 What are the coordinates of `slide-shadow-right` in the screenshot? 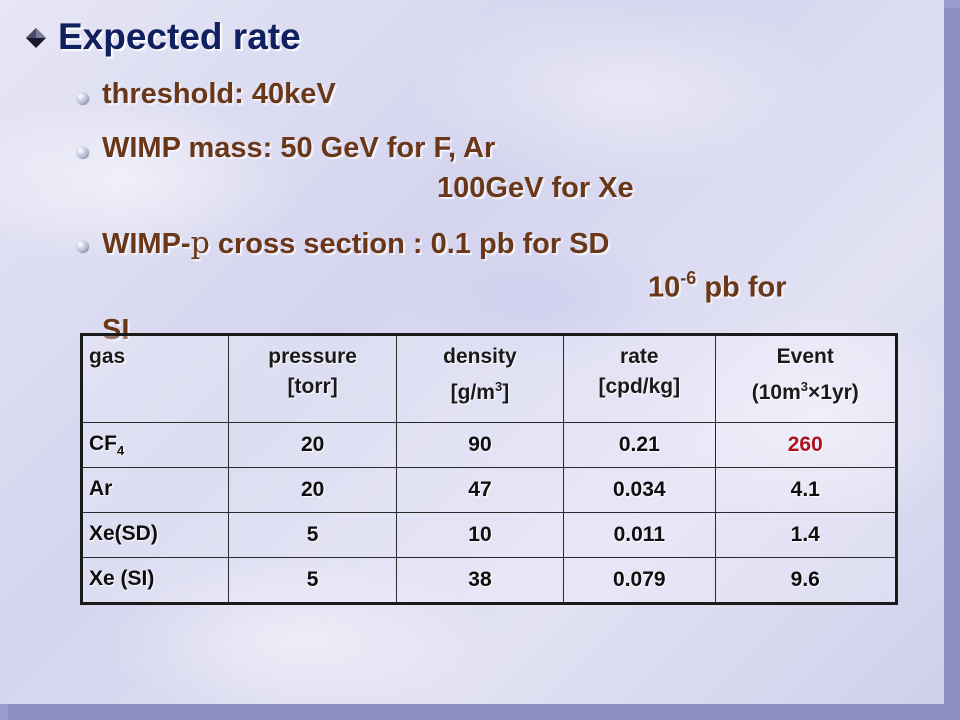 It's located at (952, 364).